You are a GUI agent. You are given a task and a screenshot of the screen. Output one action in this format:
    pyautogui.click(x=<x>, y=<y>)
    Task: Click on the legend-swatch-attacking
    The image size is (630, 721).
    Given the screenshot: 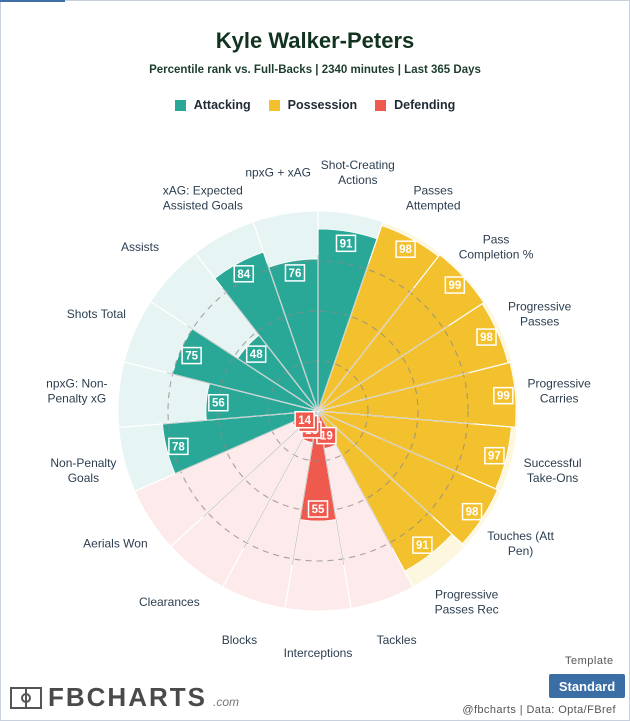 What is the action you would take?
    pyautogui.click(x=180, y=105)
    